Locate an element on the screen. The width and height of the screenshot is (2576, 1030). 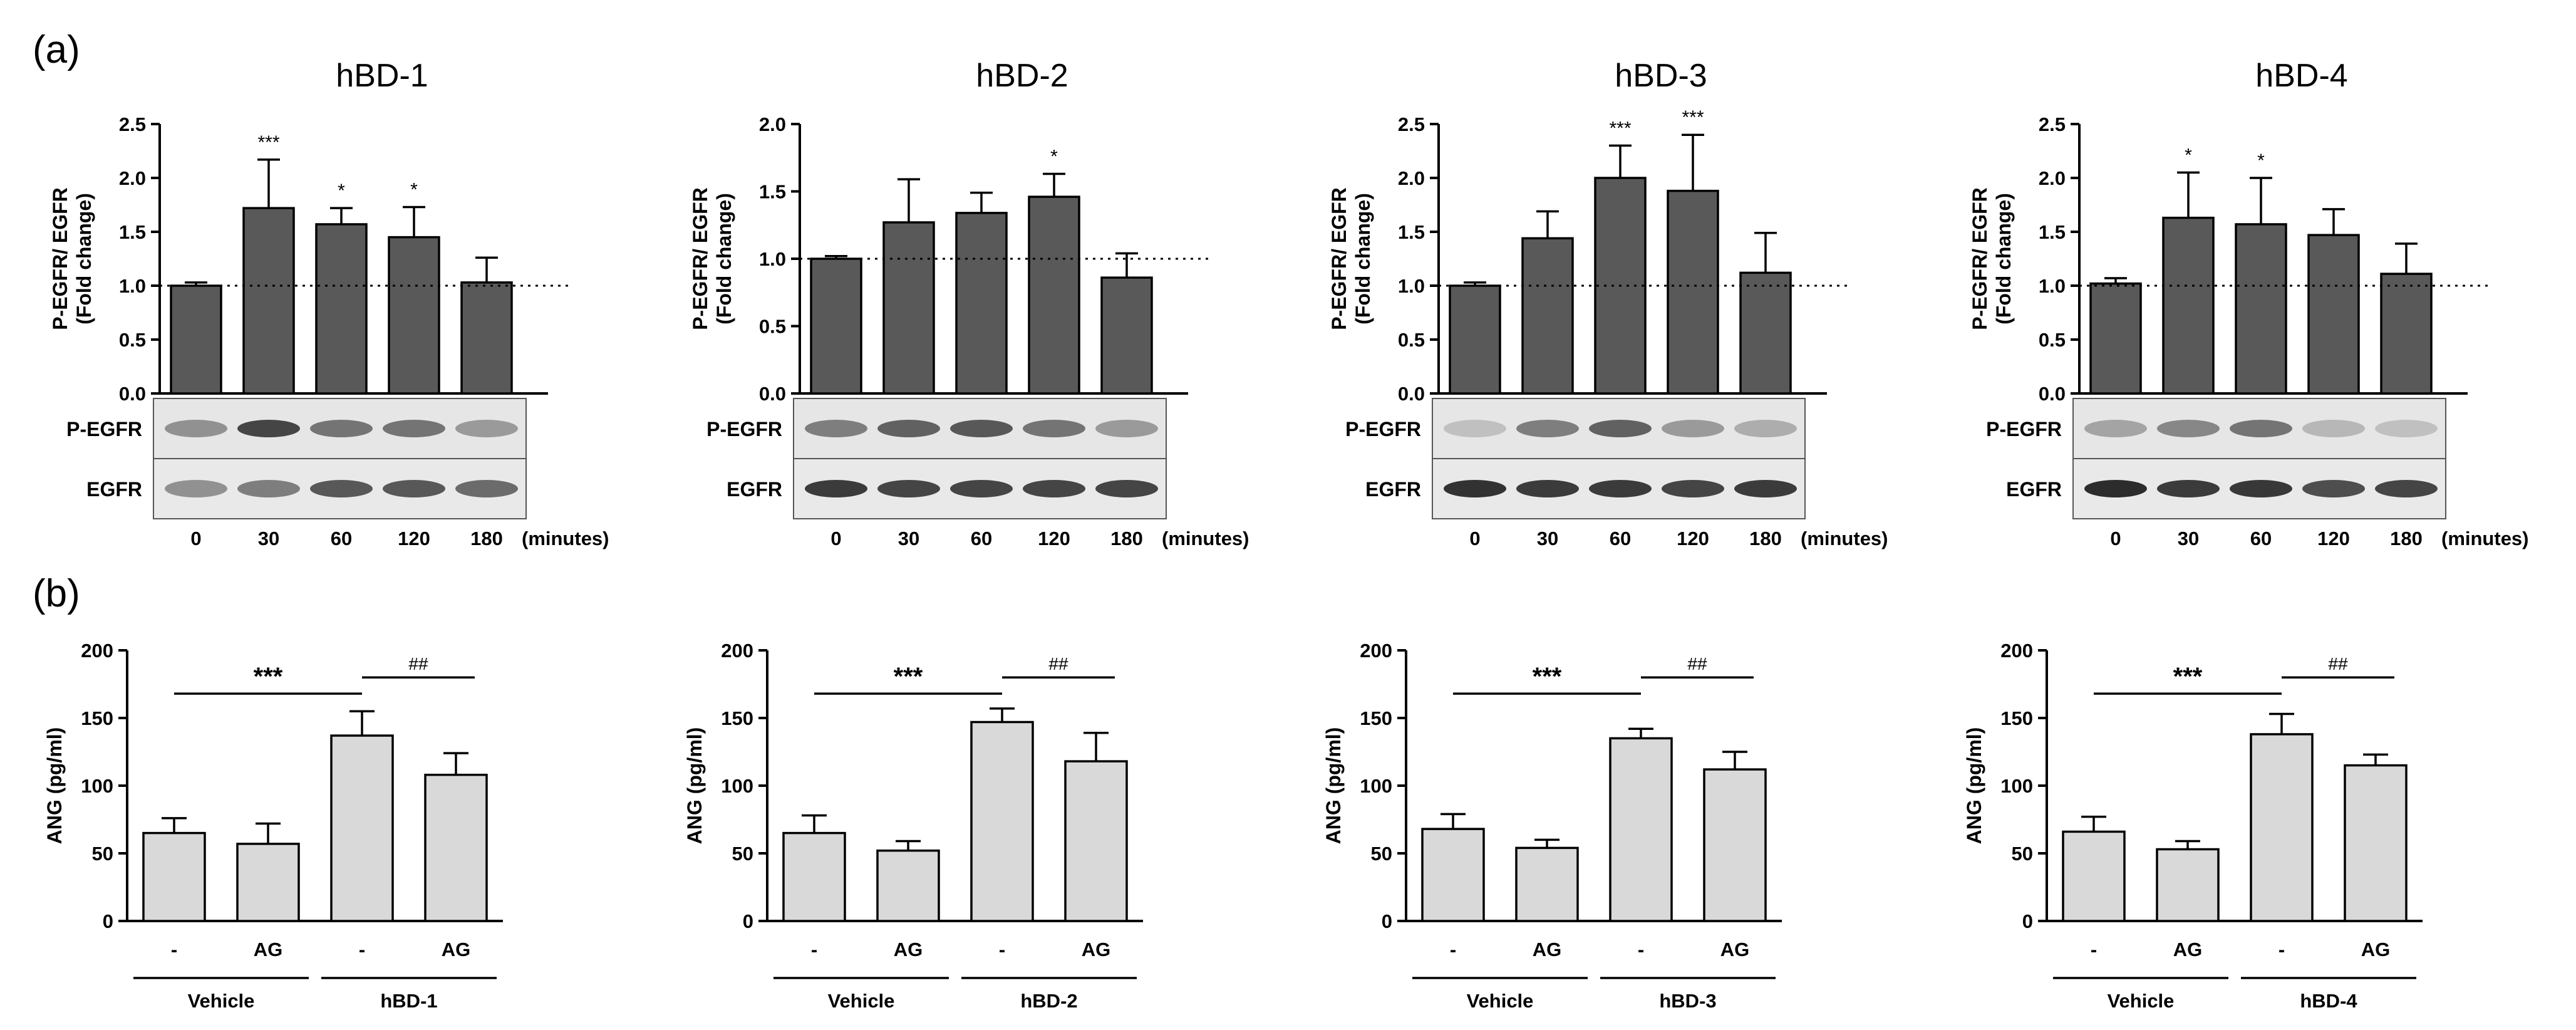
group-label-treatment: hBD-2 is located at coordinates (1048, 1001).